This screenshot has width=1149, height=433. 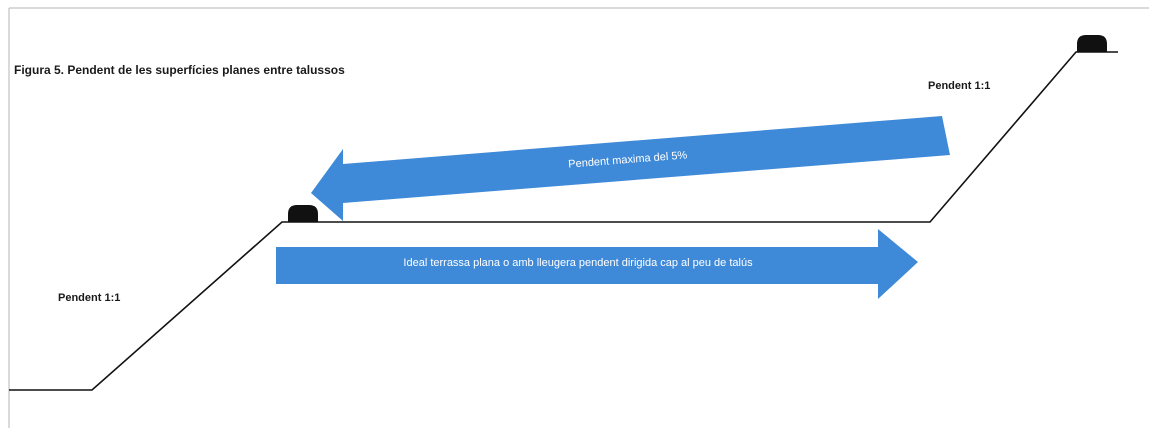 What do you see at coordinates (959, 86) in the screenshot?
I see `slope-label-right: Pendent 1:1` at bounding box center [959, 86].